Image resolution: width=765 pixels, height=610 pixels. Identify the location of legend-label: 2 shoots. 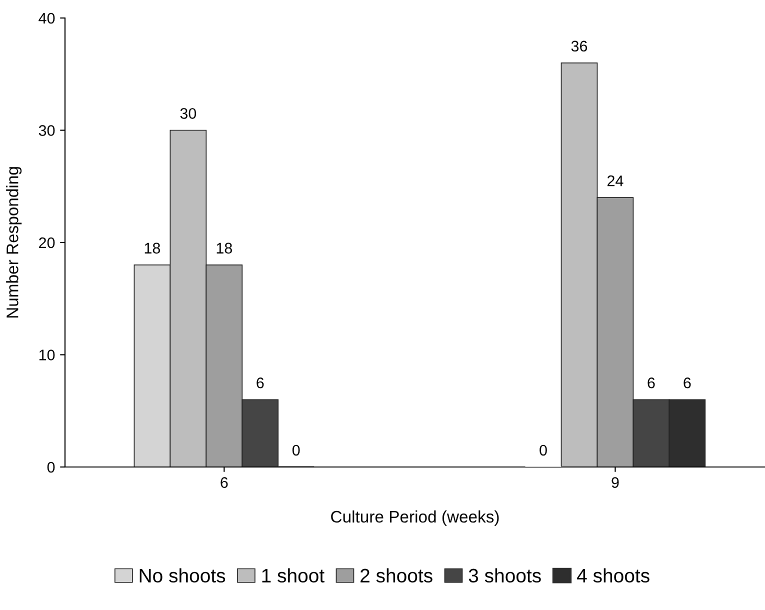
(396, 575).